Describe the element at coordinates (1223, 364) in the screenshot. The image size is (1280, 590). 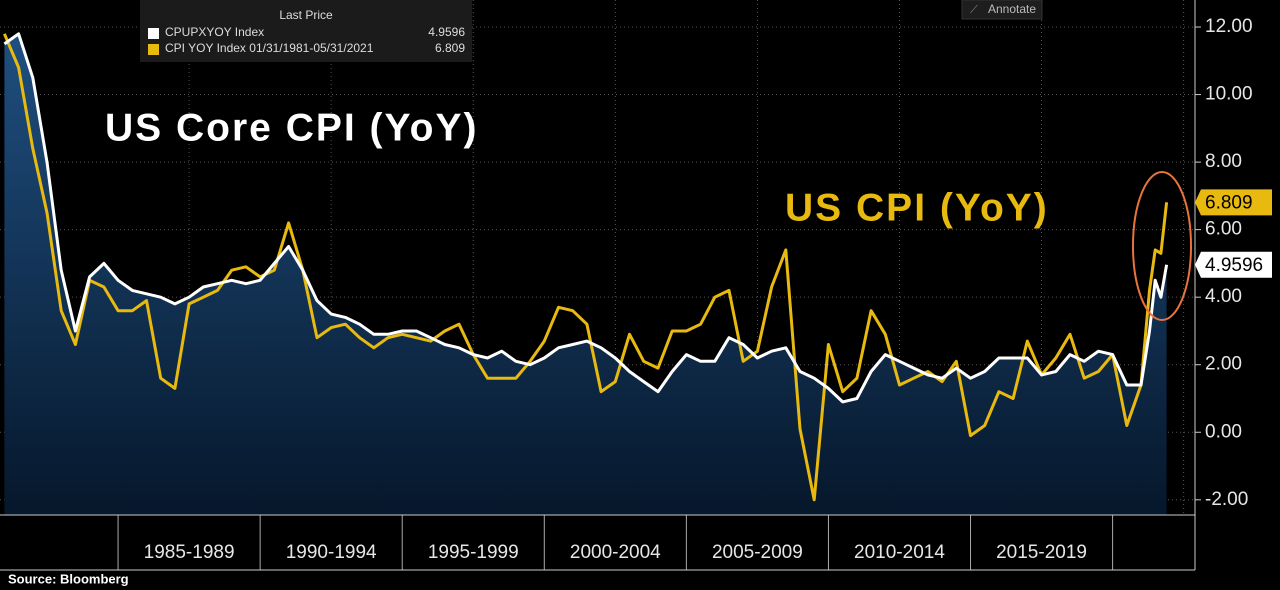
I see `y-tick-label: 2.00` at that location.